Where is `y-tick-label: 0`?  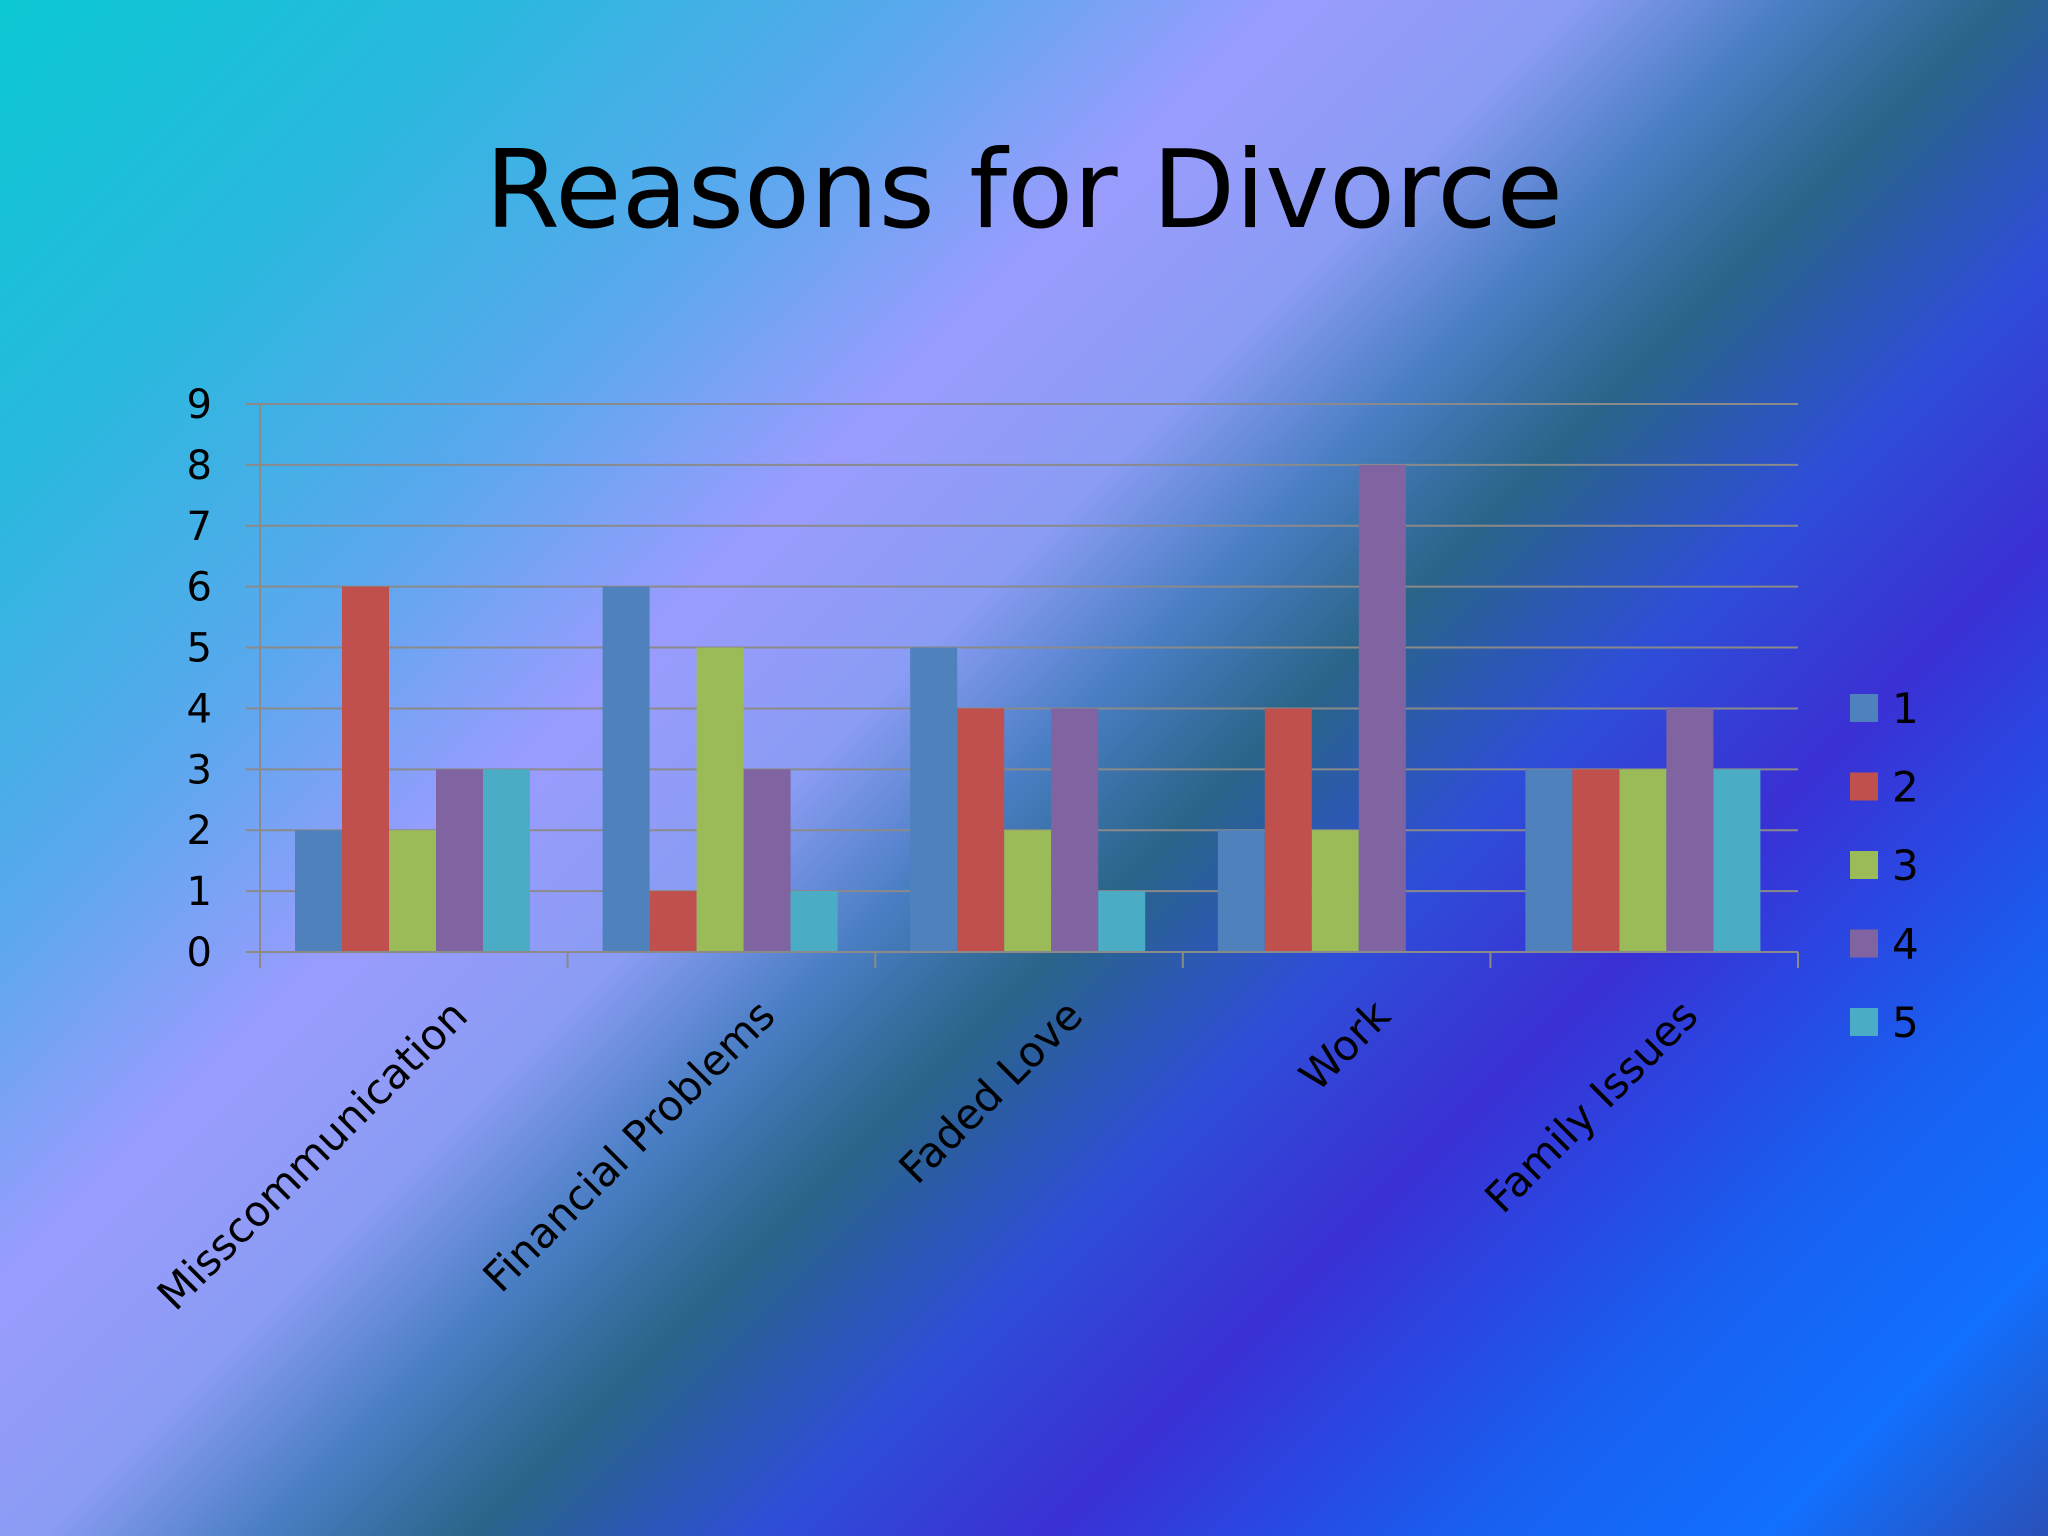 y-tick-label: 0 is located at coordinates (199, 953).